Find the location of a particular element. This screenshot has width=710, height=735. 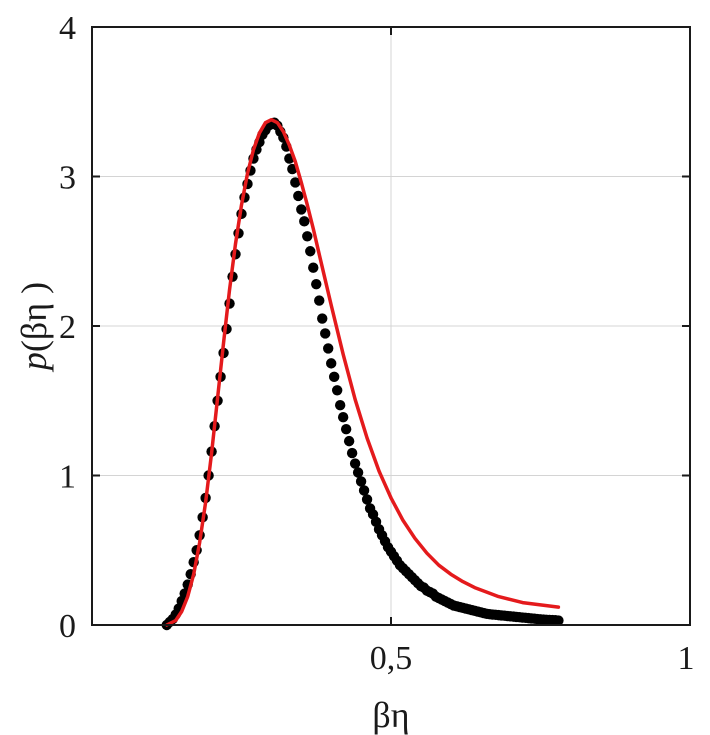

y-tick-label: 2 is located at coordinates (67, 327).